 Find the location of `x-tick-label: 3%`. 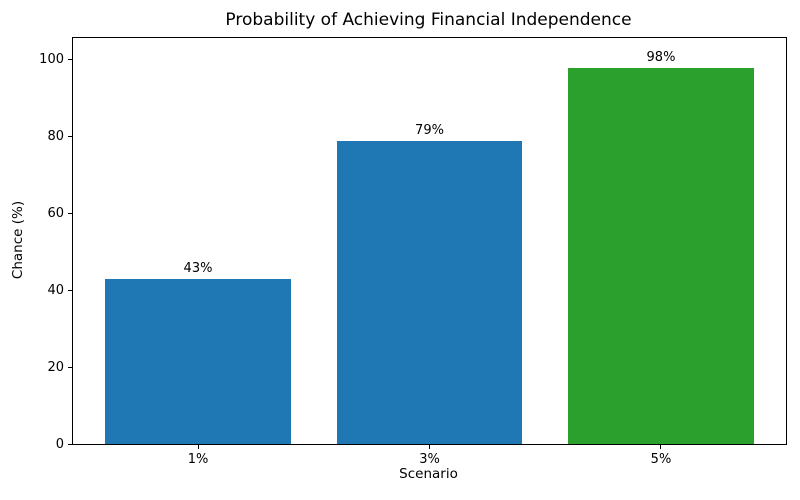

x-tick-label: 3% is located at coordinates (429, 459).